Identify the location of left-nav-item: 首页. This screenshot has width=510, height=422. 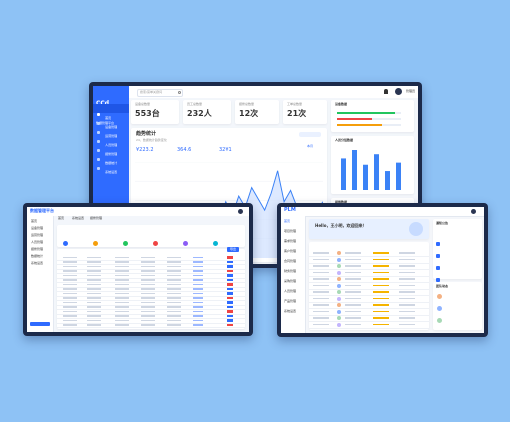
(34, 221).